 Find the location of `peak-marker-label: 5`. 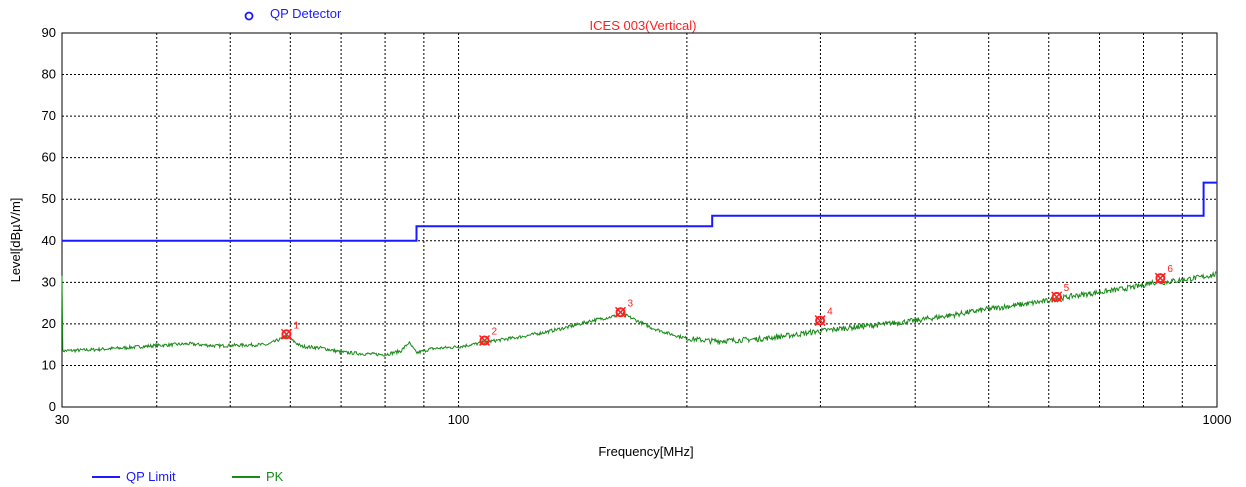

peak-marker-label: 5 is located at coordinates (1067, 288).